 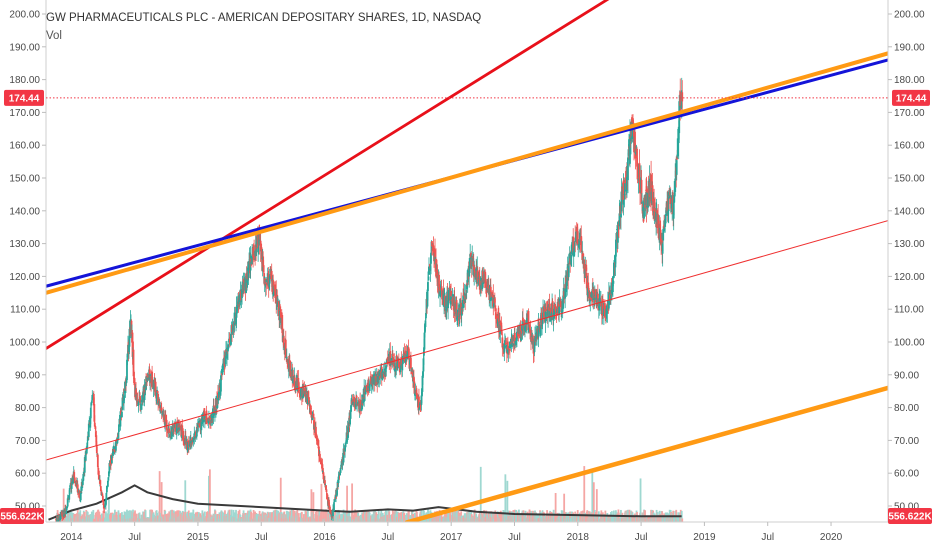 What do you see at coordinates (27, 474) in the screenshot?
I see `y-tick-label-left: 60.00` at bounding box center [27, 474].